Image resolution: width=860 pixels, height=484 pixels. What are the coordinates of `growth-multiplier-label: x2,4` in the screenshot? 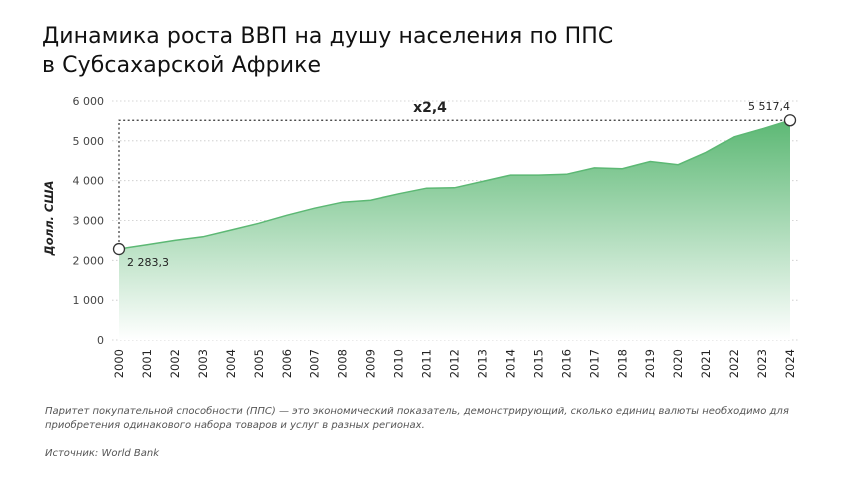 It's located at (430, 108).